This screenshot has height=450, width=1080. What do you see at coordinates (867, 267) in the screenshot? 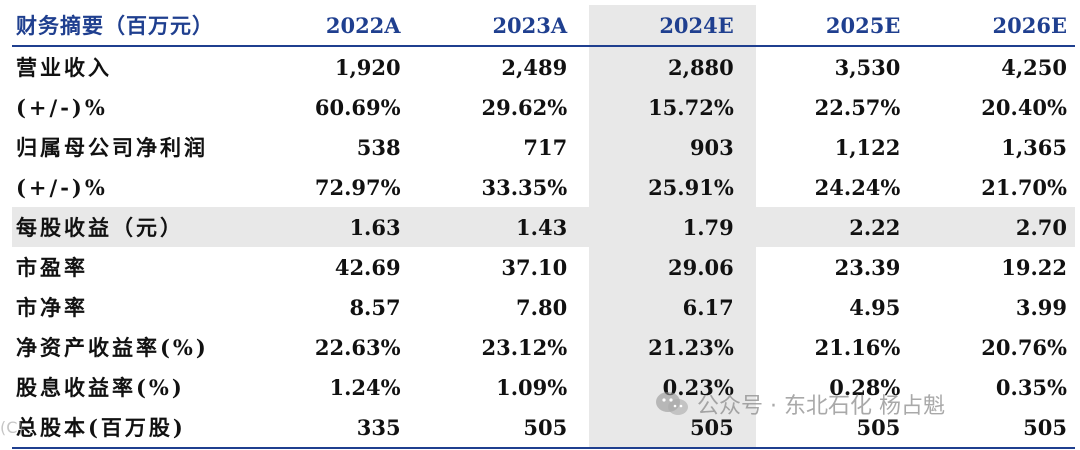
I see `cell-value: 23.39` at bounding box center [867, 267].